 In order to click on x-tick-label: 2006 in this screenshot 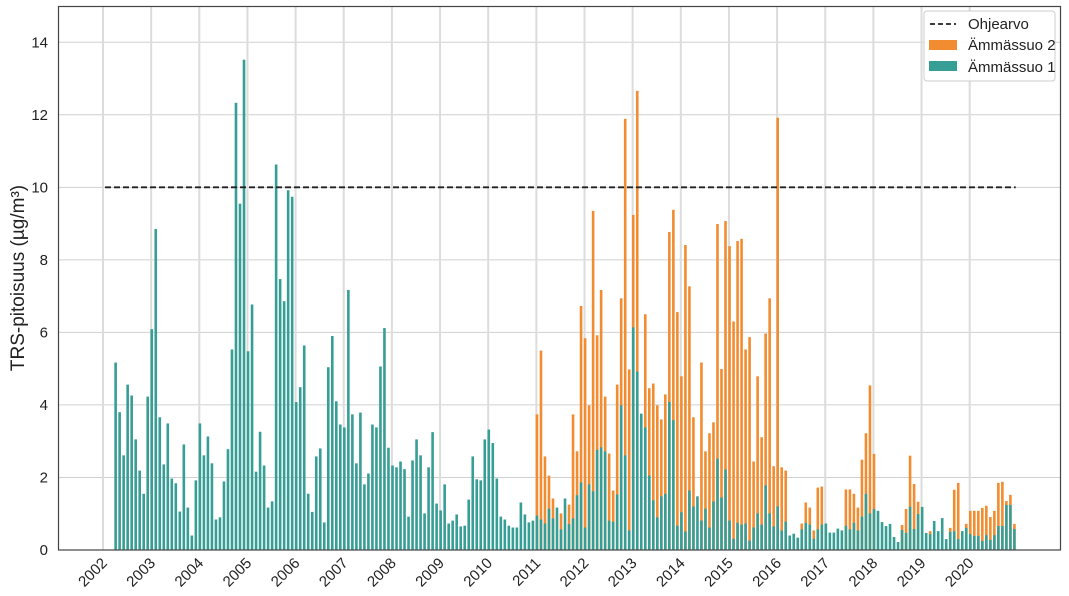, I will do `click(286, 573)`.